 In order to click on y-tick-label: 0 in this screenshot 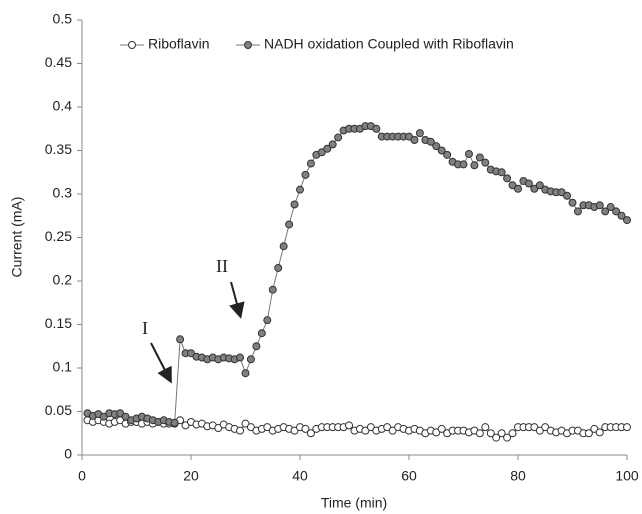, I will do `click(68, 454)`.